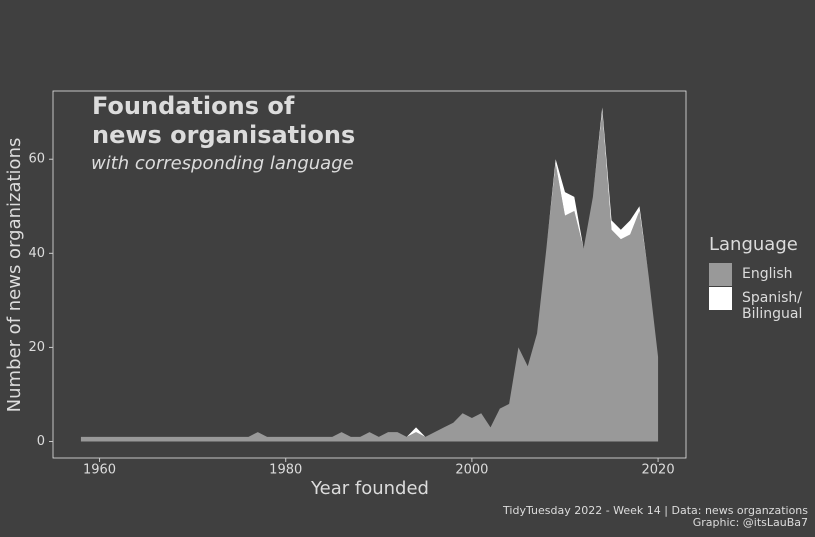 The width and height of the screenshot is (815, 537). What do you see at coordinates (36, 253) in the screenshot?
I see `y-tick-label: 40` at bounding box center [36, 253].